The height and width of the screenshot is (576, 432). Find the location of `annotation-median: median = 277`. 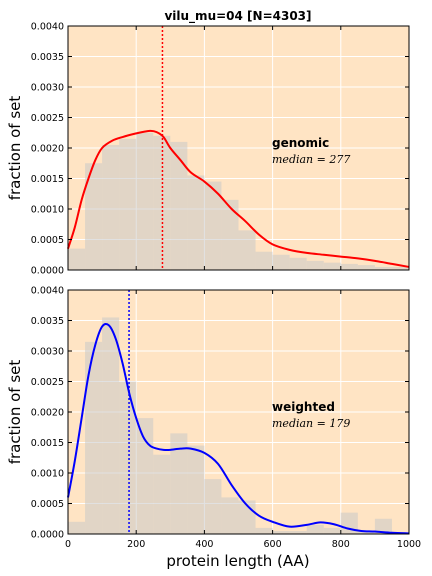

annotation-median: median = 277 is located at coordinates (311, 159).